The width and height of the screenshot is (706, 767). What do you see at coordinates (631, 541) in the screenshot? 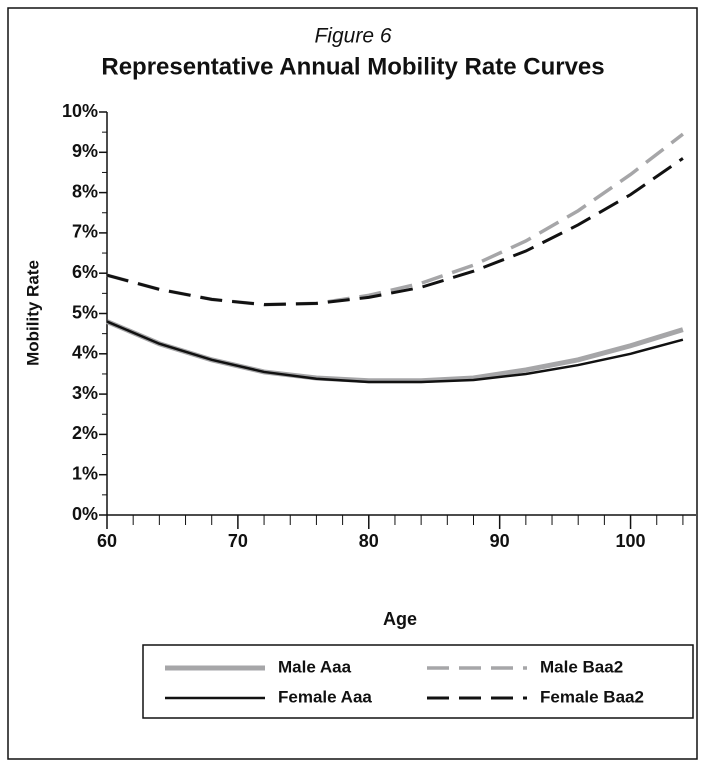
I see `x-tick-label: 100` at bounding box center [631, 541].